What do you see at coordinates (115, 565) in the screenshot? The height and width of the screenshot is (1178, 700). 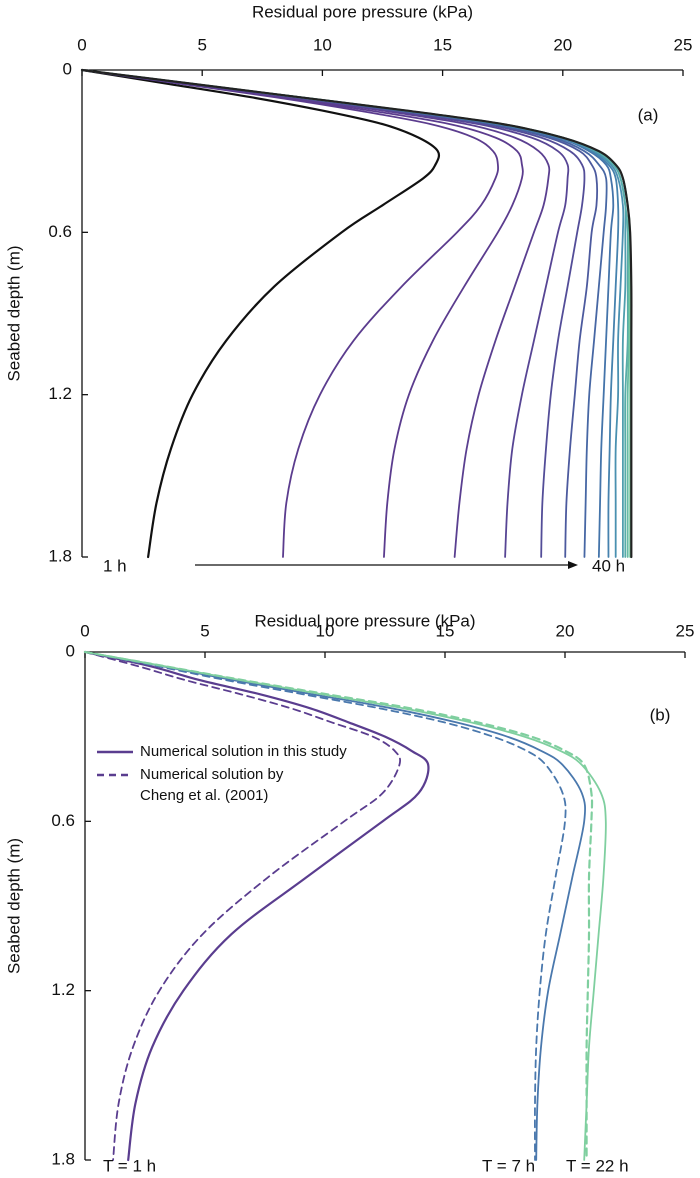 I see `annotation: 1 h` at bounding box center [115, 565].